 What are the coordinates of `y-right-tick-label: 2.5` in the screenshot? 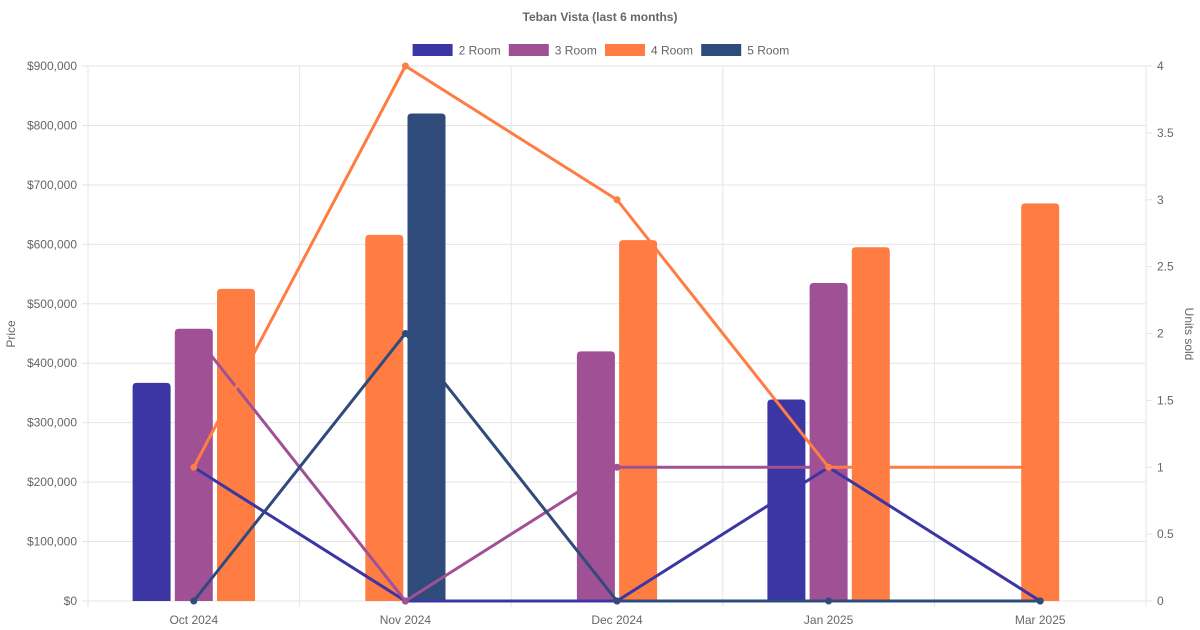 It's located at (1165, 267).